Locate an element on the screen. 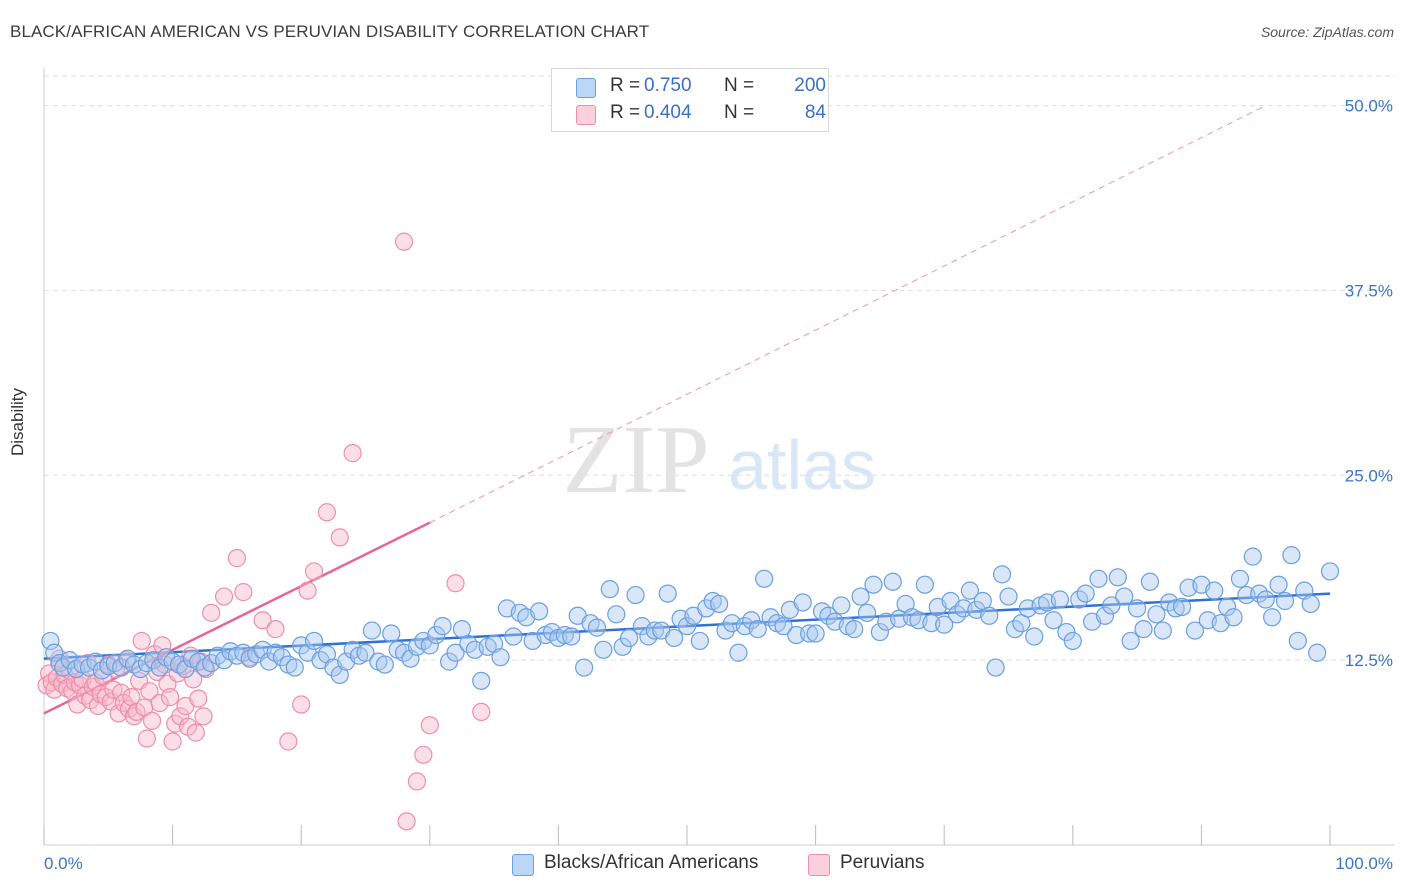 The width and height of the screenshot is (1406, 892). y-tick-label: 25.0% is located at coordinates (1369, 475).